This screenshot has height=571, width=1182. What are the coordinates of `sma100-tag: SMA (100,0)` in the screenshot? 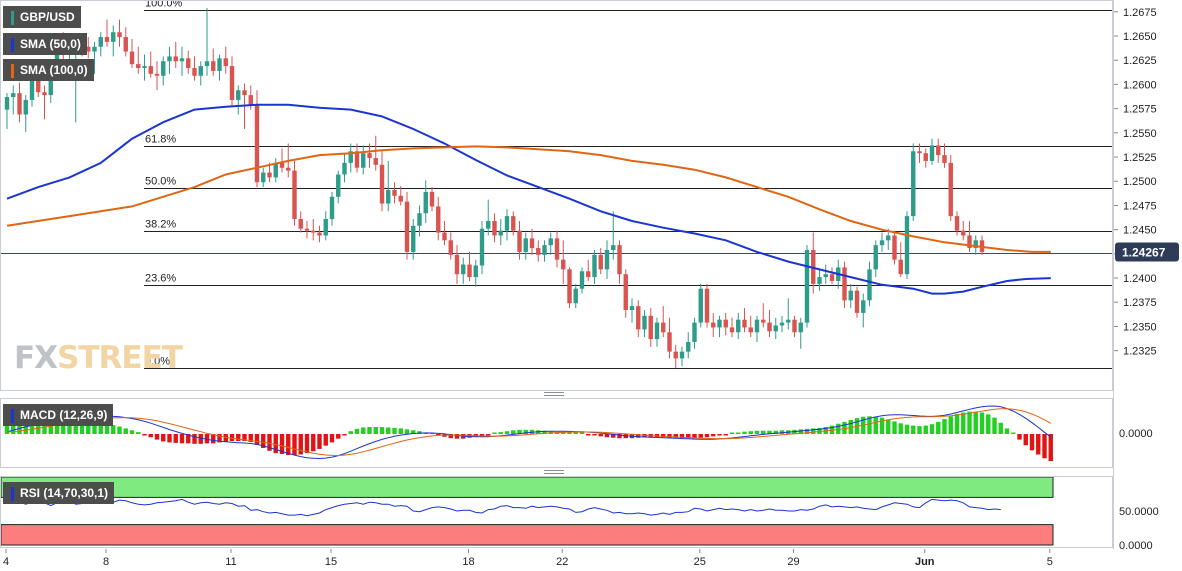 It's located at (48, 70).